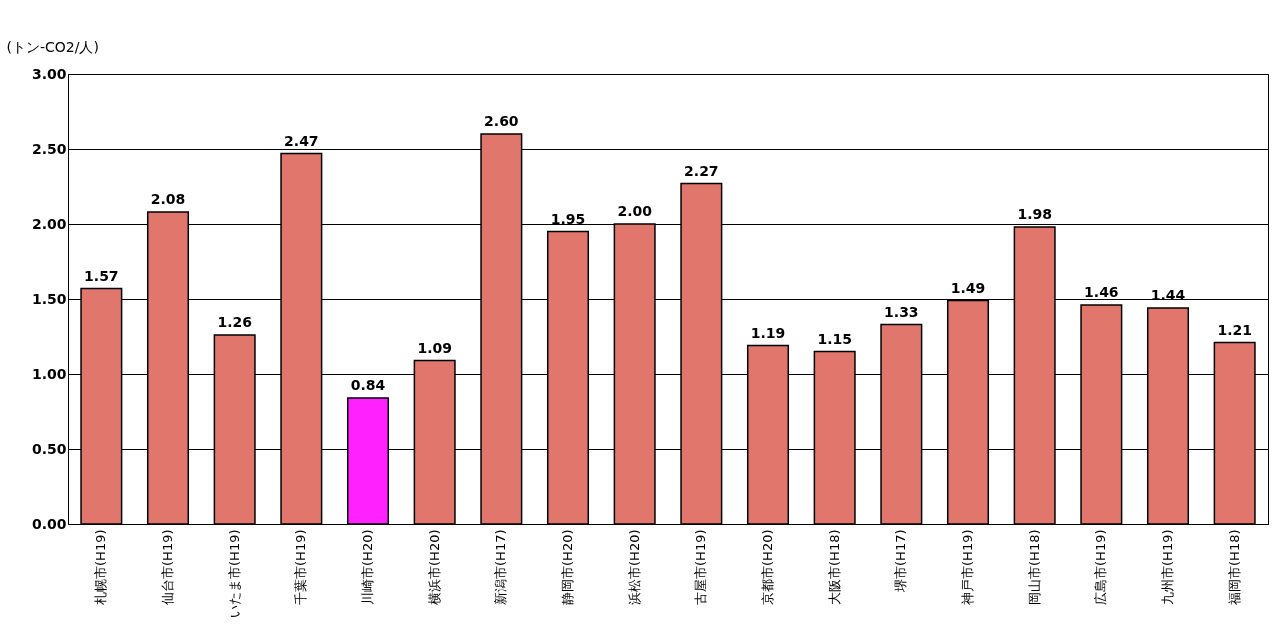 The height and width of the screenshot is (630, 1279). Describe the element at coordinates (167, 567) in the screenshot. I see `x-tick-label: 仙台市(H19)` at that location.